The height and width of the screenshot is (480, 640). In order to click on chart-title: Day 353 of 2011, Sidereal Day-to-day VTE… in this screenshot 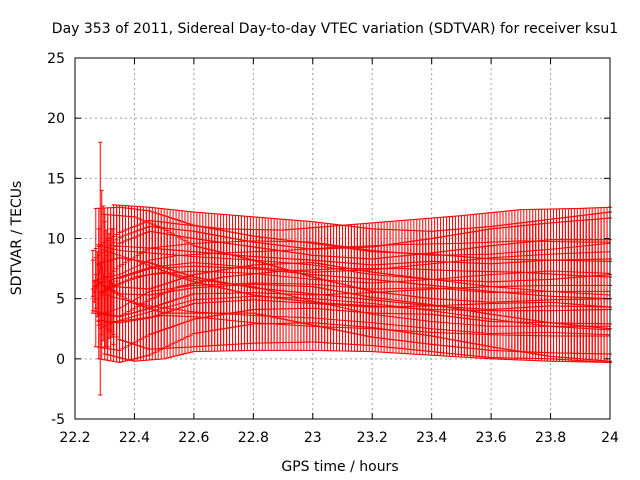, I will do `click(335, 29)`.